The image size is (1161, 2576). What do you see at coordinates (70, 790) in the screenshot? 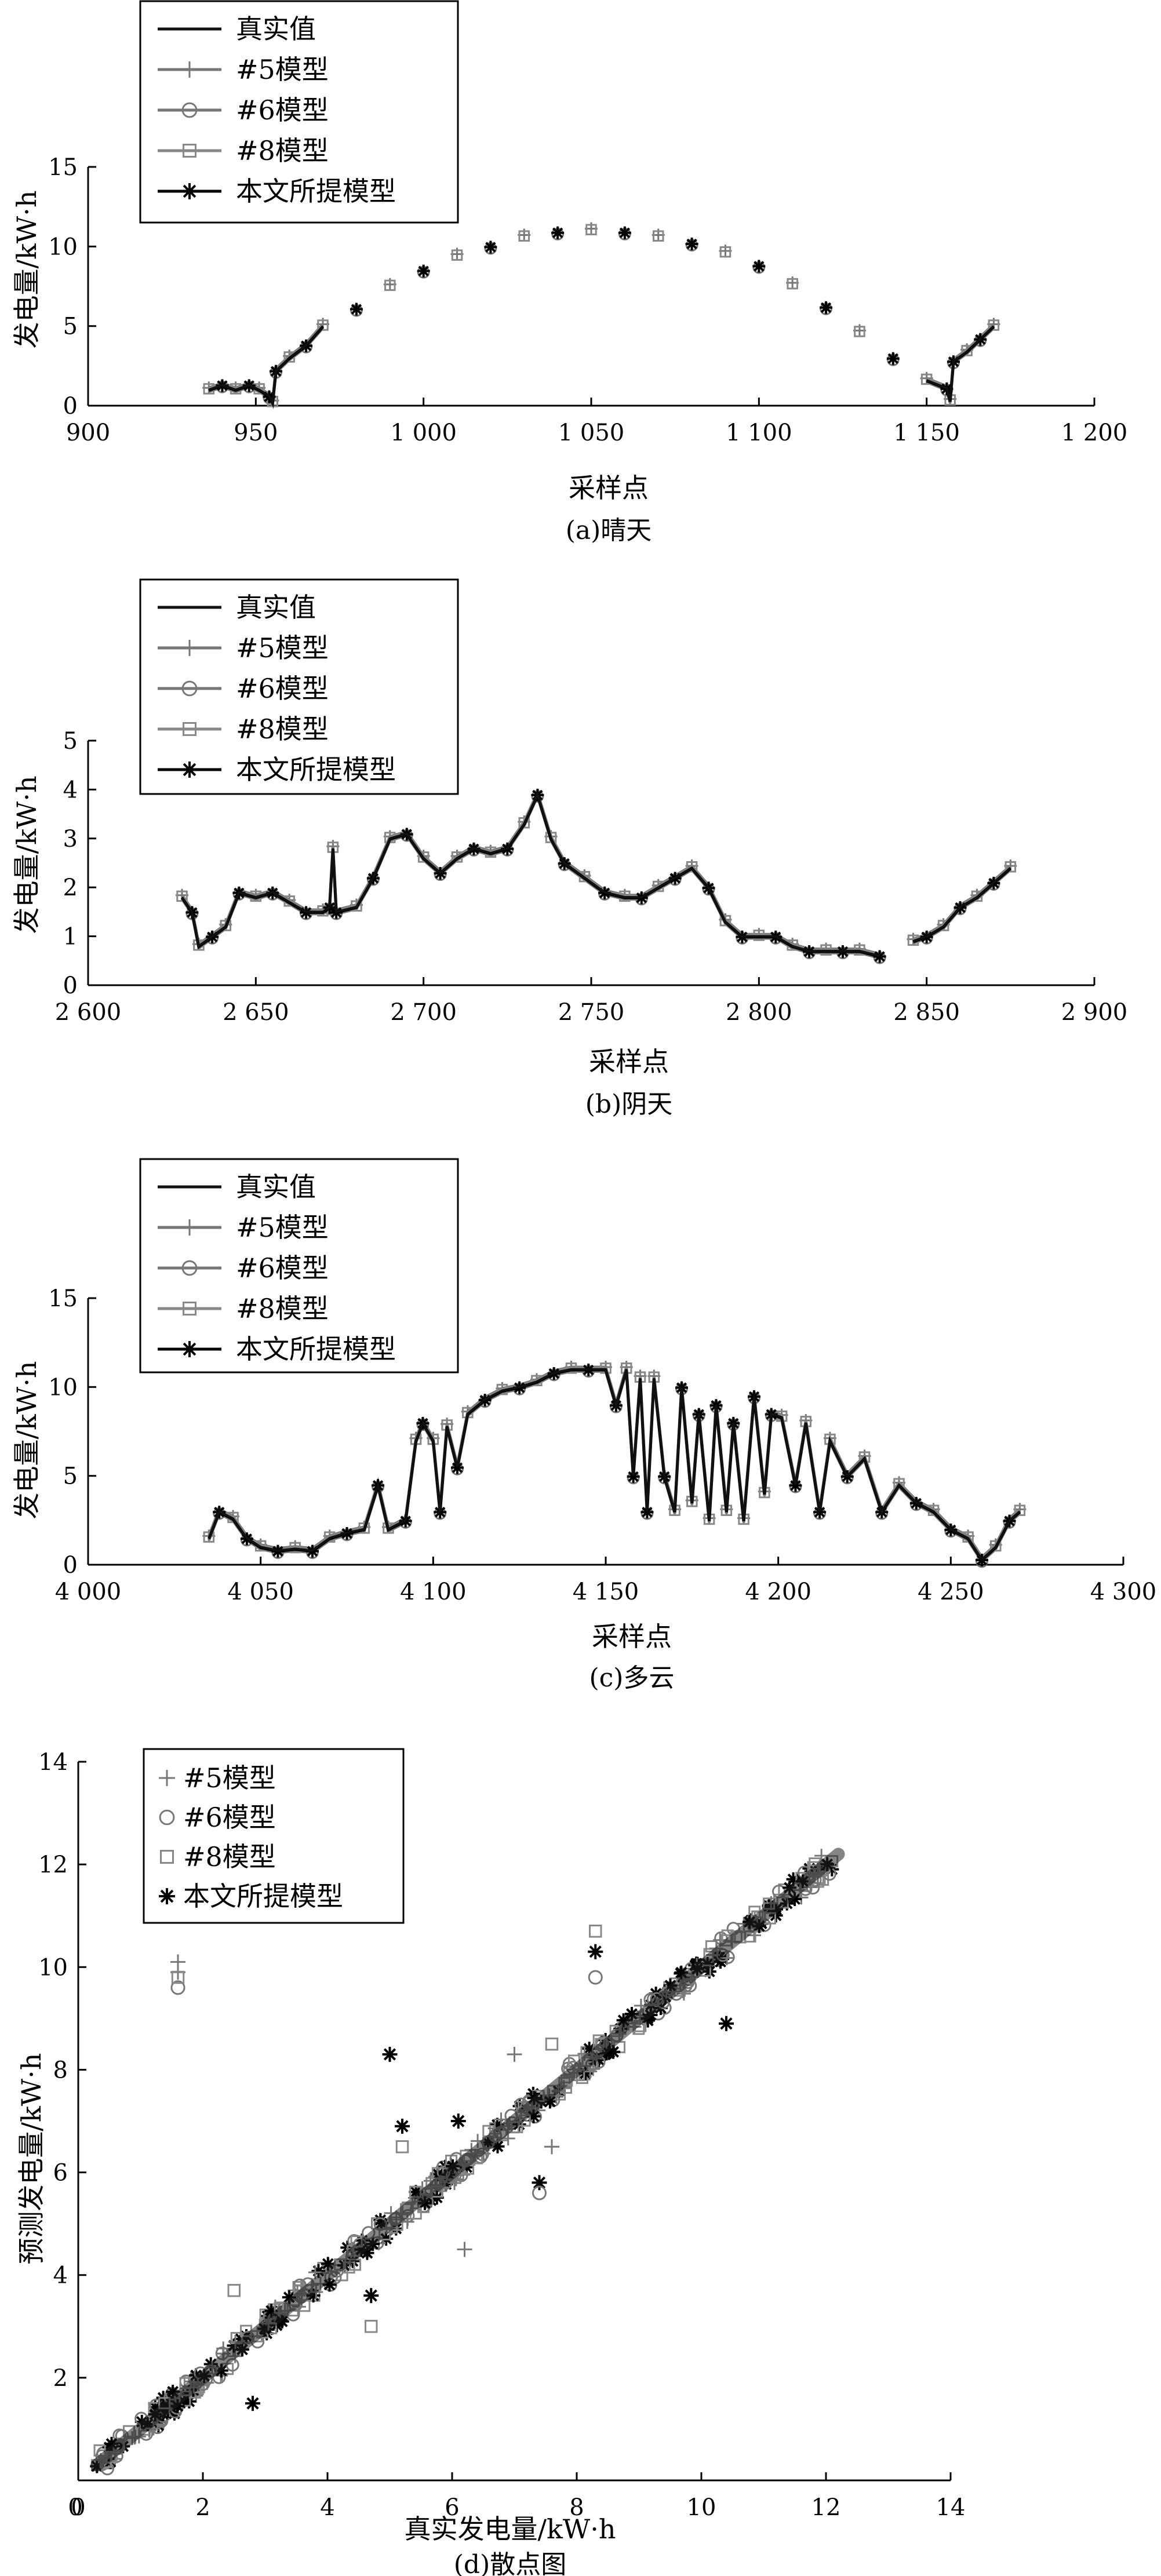
I see `panel-b-y-tick-label: 4` at bounding box center [70, 790].